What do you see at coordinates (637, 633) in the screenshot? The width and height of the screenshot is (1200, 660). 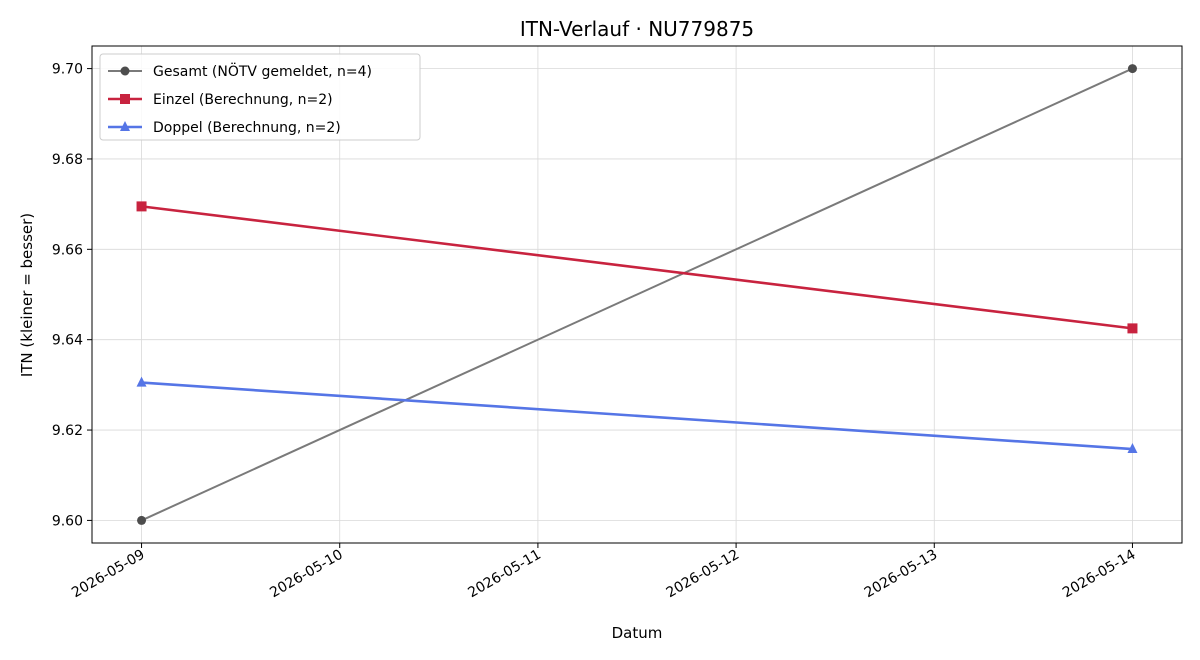 I see `x-axis-label: Datum` at bounding box center [637, 633].